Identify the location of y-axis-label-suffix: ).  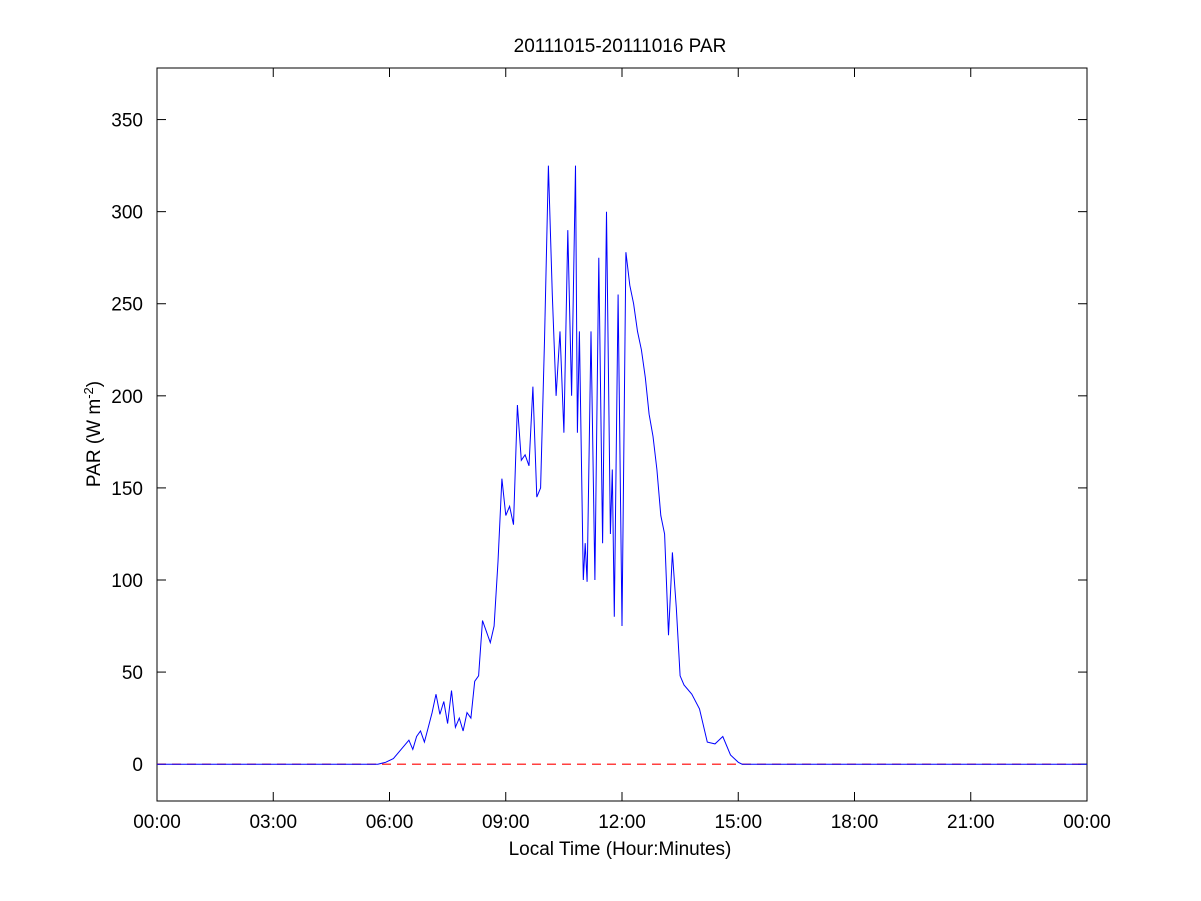
(94, 384).